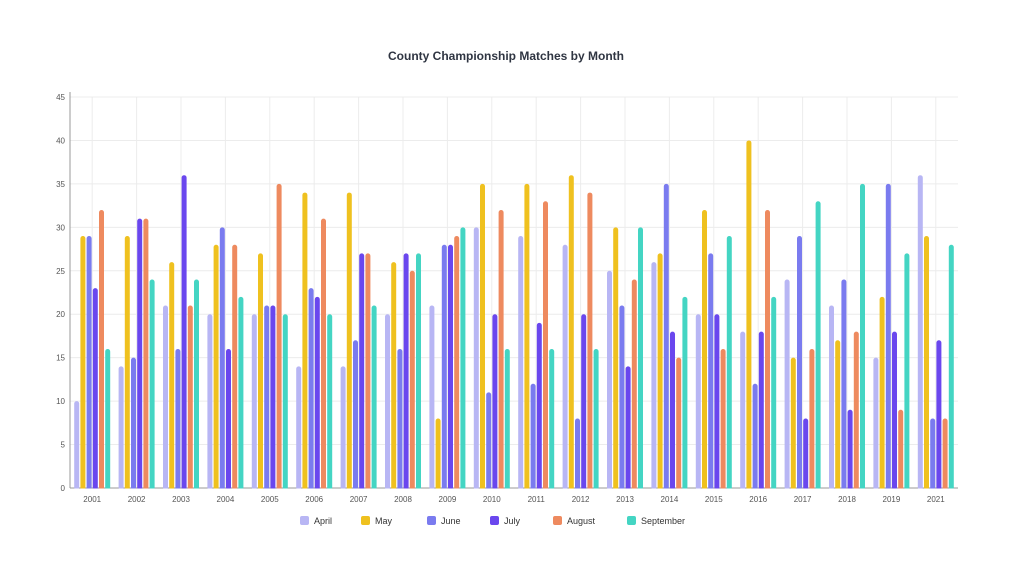 The image size is (1024, 576). Describe the element at coordinates (774, 393) in the screenshot. I see `bar-september-2016` at that location.